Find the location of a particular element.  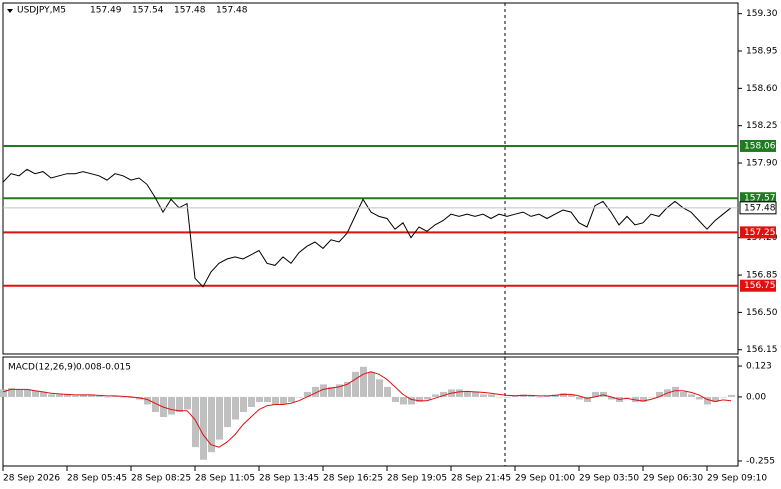

x-tick-label: 28 Sep 08:25 is located at coordinates (161, 479).